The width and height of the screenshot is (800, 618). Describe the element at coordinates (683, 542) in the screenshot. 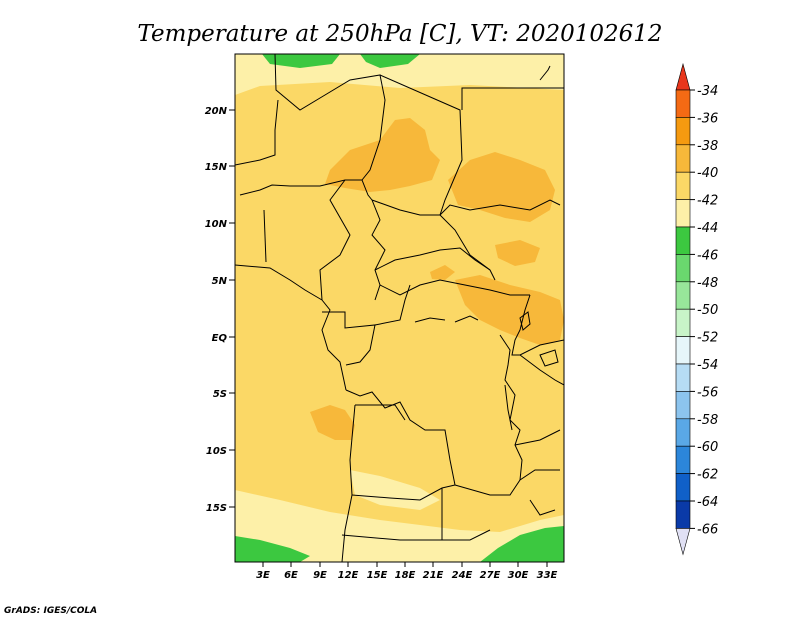

I see `colorbar-bottom-arrow` at that location.